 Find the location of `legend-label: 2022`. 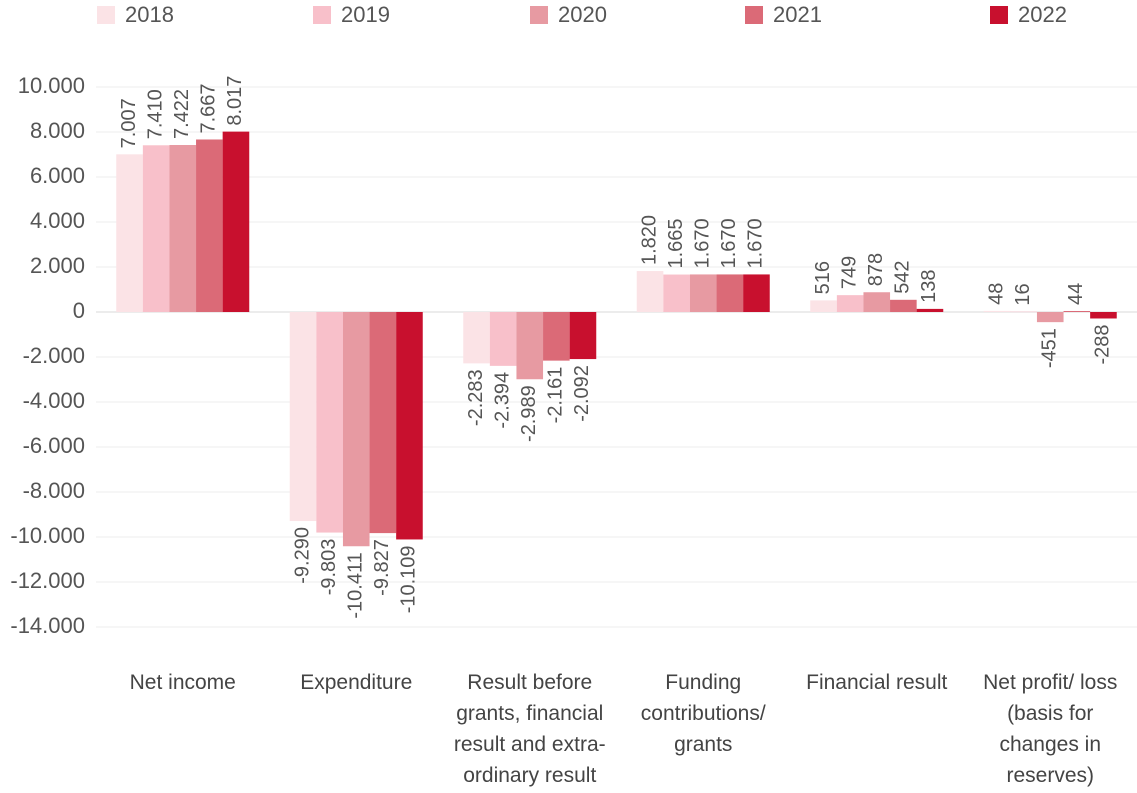

legend-label: 2022 is located at coordinates (1042, 14).